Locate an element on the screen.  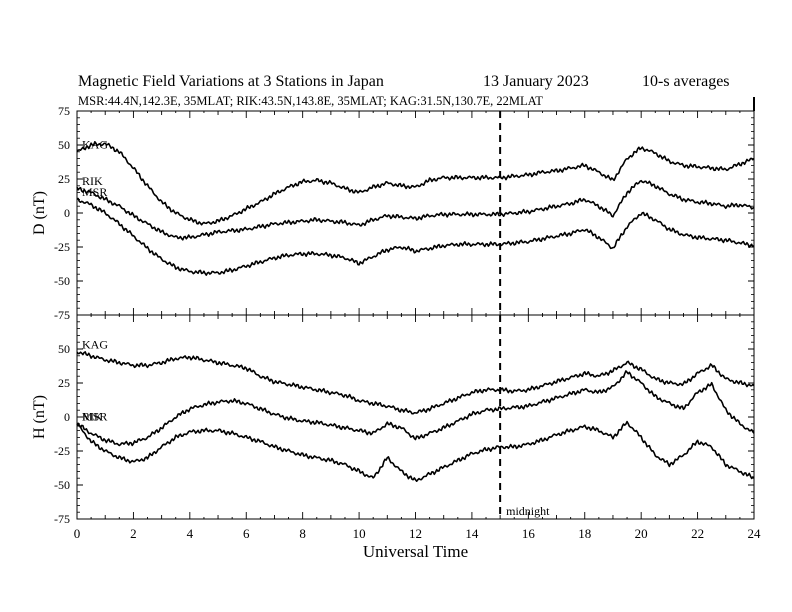
series-line-kag-bottom is located at coordinates (415, 383).